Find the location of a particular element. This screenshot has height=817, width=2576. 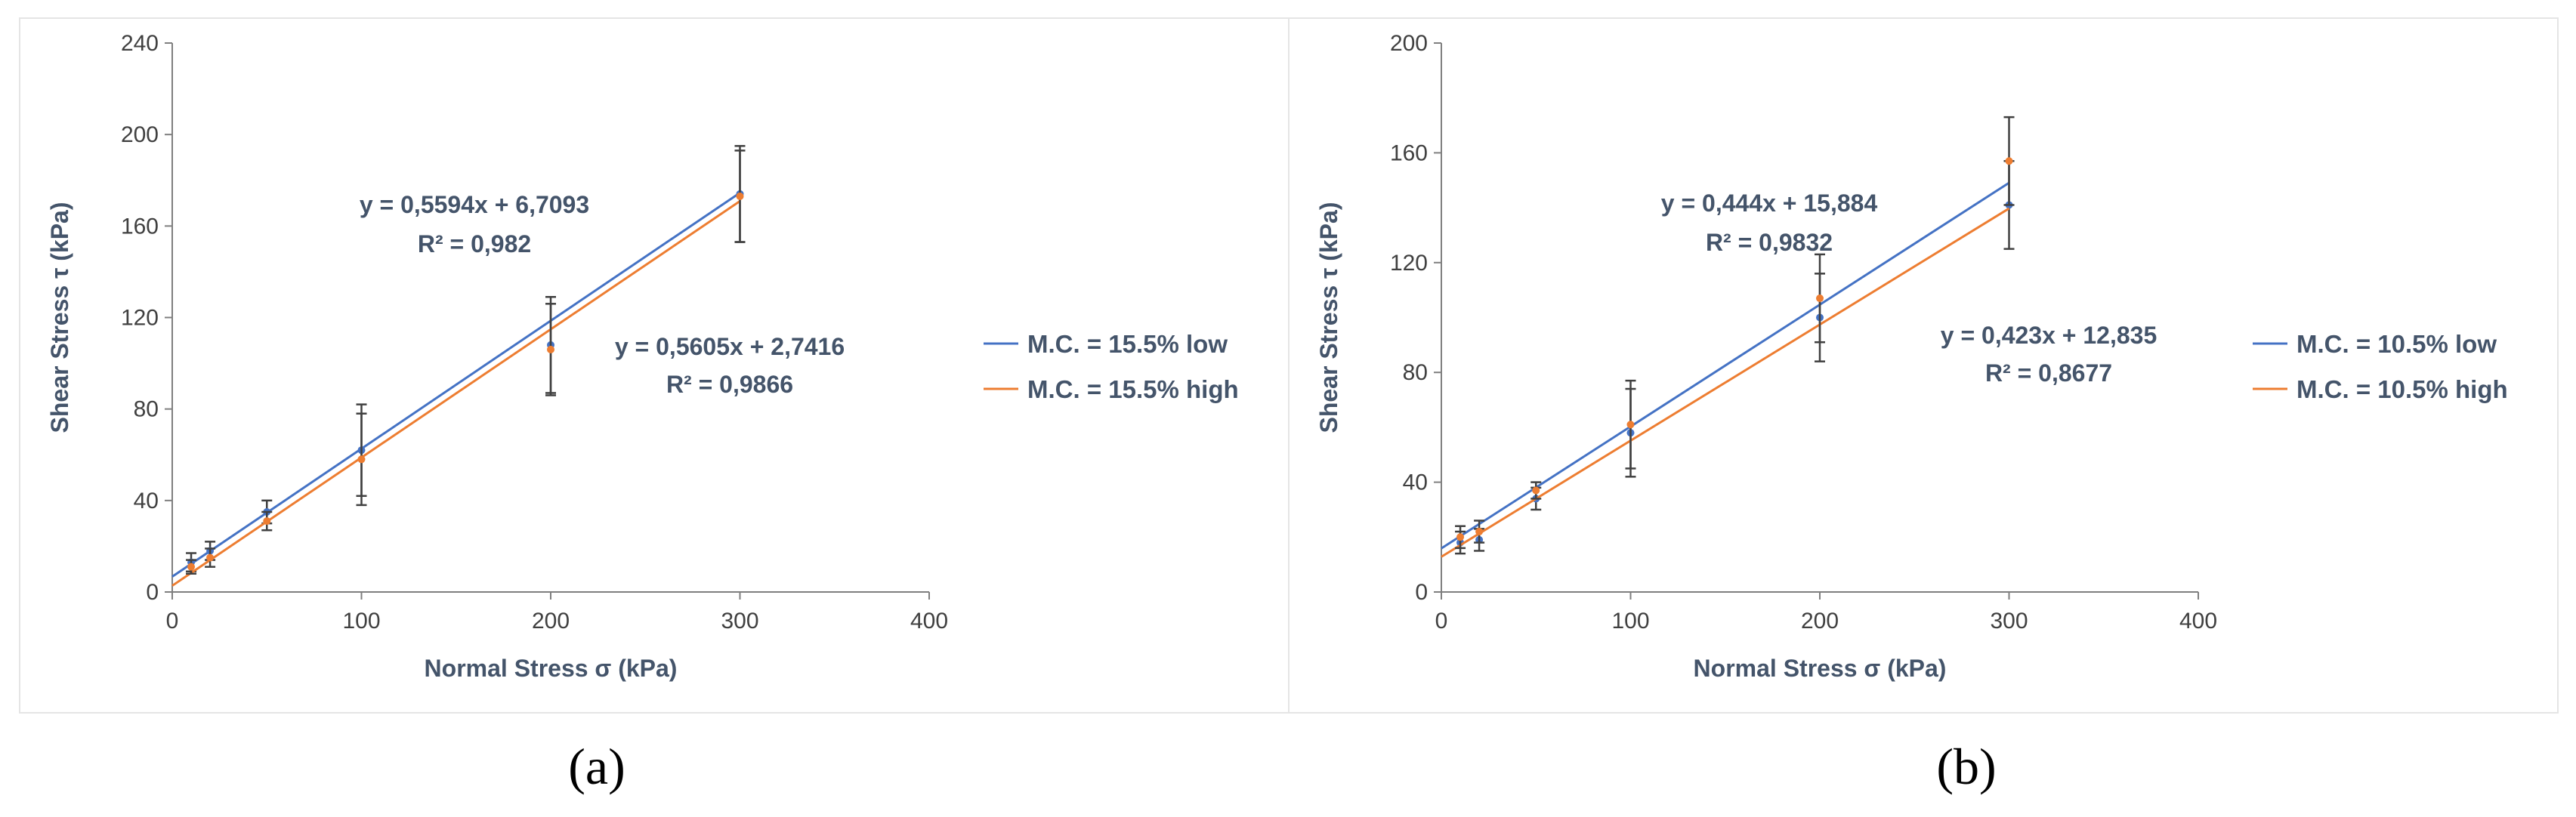

chart-a-series-1-equation: y = 0,5605x + 2,7416 is located at coordinates (730, 346).